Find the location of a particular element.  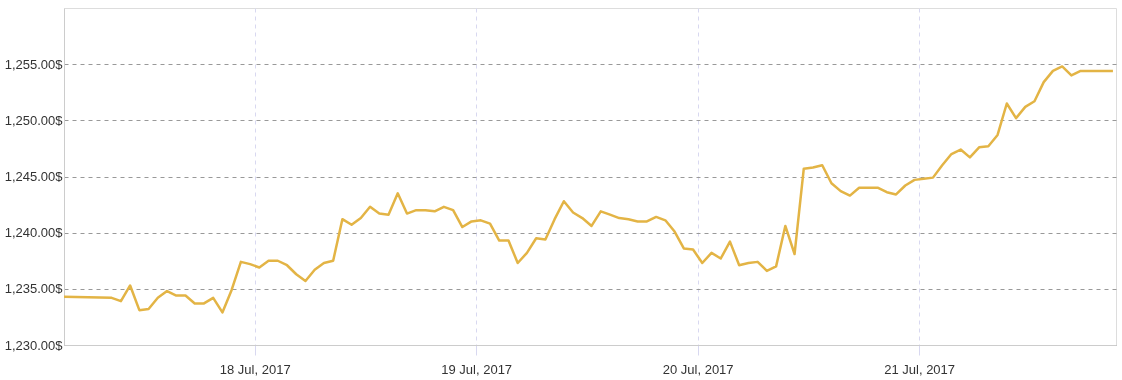

y-tick-label: 1,250.00$ is located at coordinates (34, 120).